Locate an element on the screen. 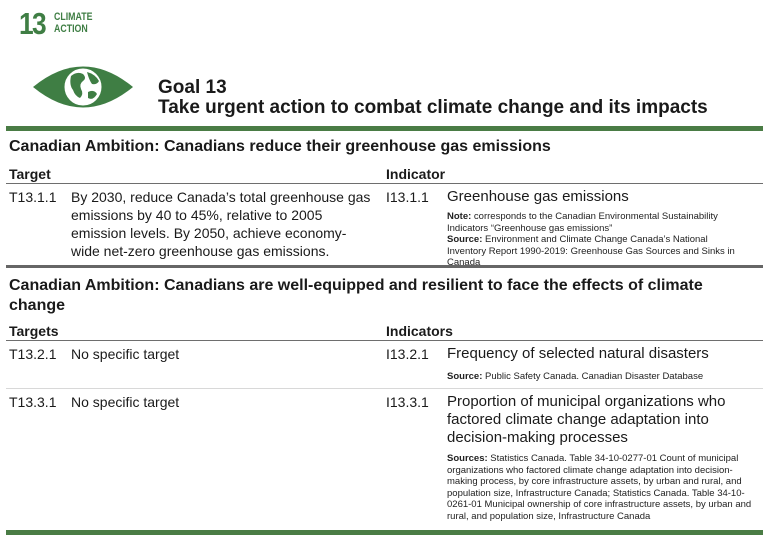 The width and height of the screenshot is (768, 547). targets-column-header: Targets is located at coordinates (34, 331).